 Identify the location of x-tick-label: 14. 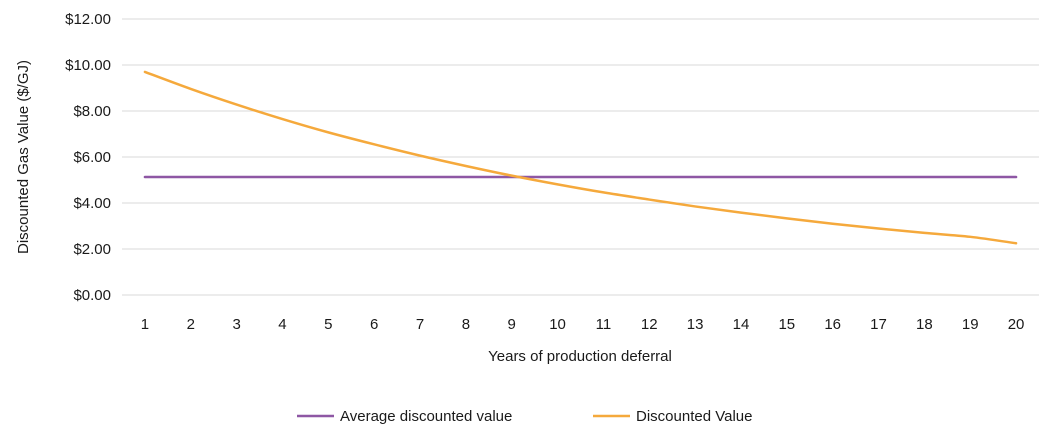
(741, 324).